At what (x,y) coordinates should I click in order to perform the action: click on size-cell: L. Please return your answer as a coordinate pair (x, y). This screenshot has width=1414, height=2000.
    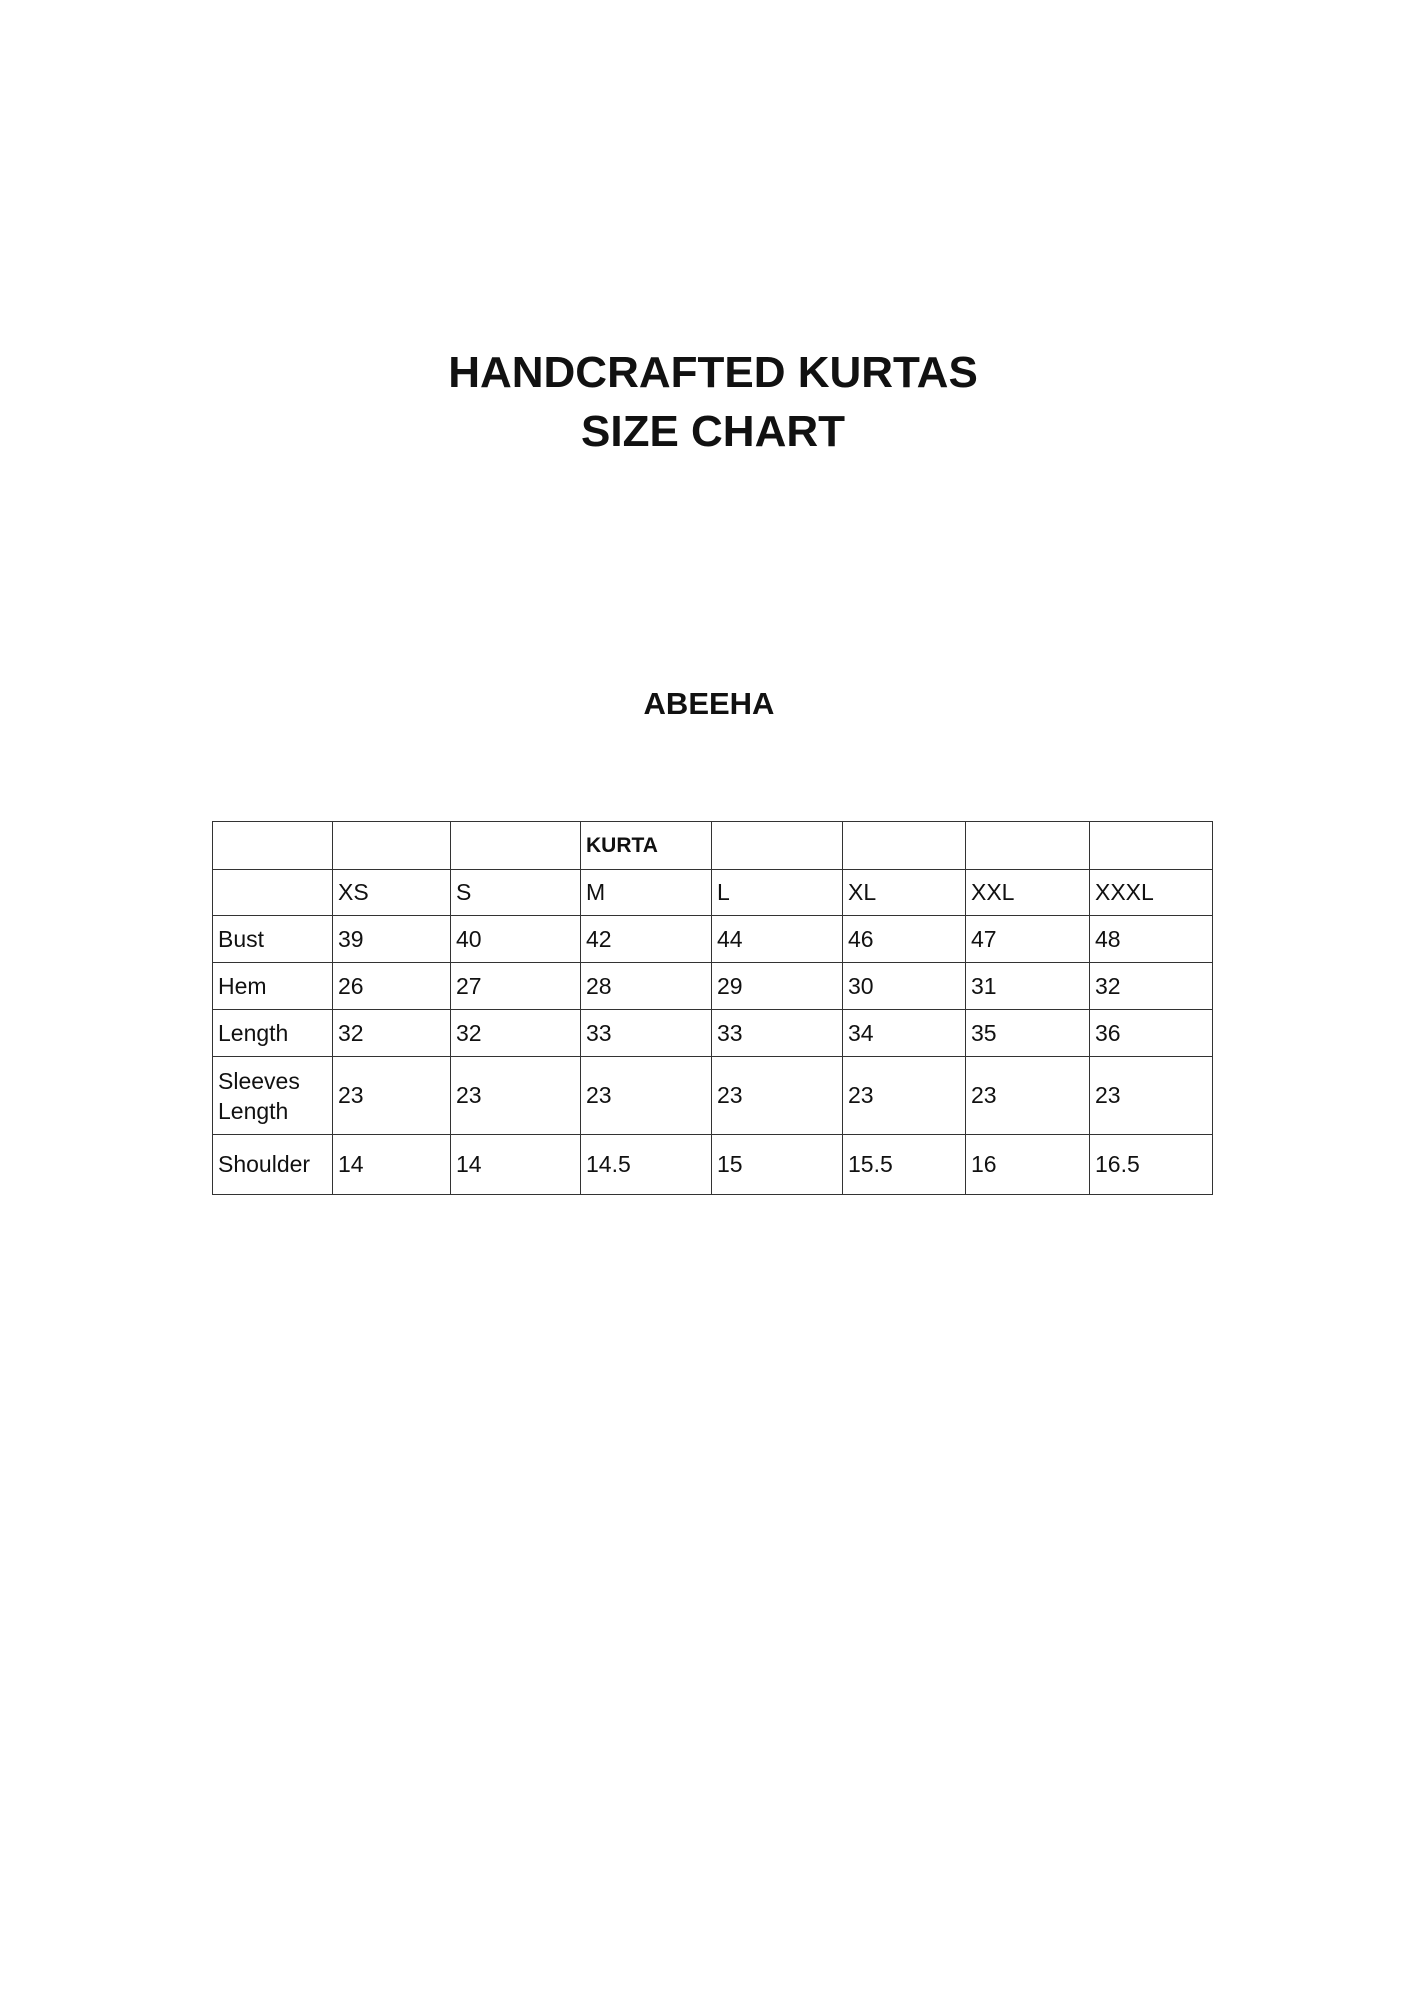
    Looking at the image, I should click on (777, 892).